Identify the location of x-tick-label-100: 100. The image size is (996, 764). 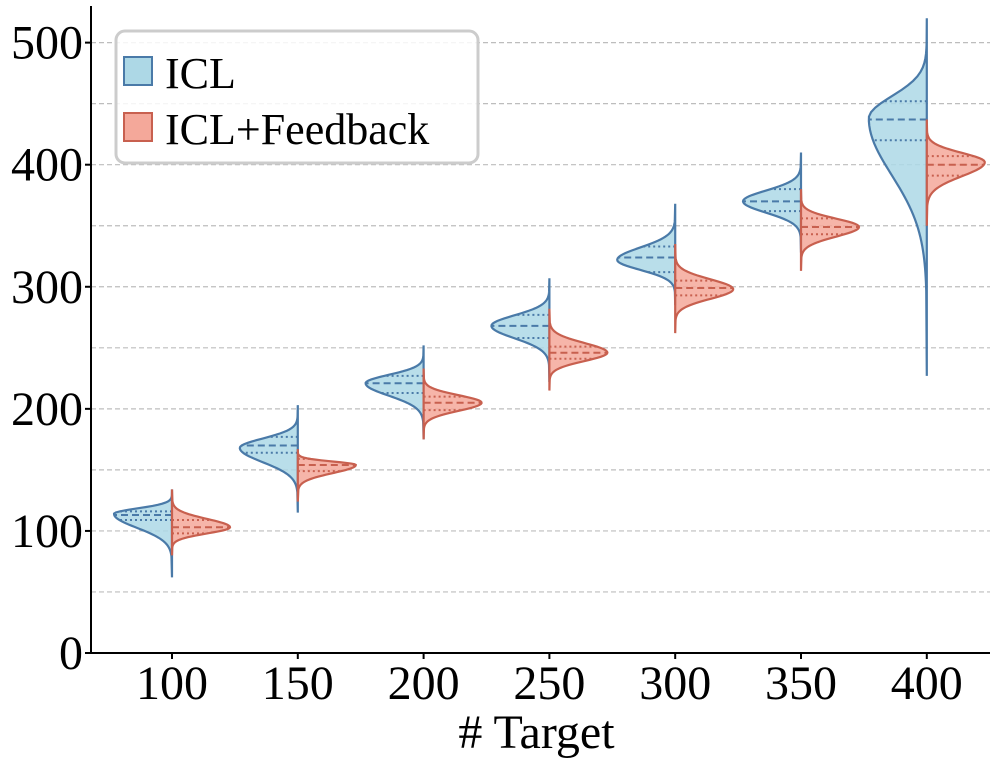
(172, 683).